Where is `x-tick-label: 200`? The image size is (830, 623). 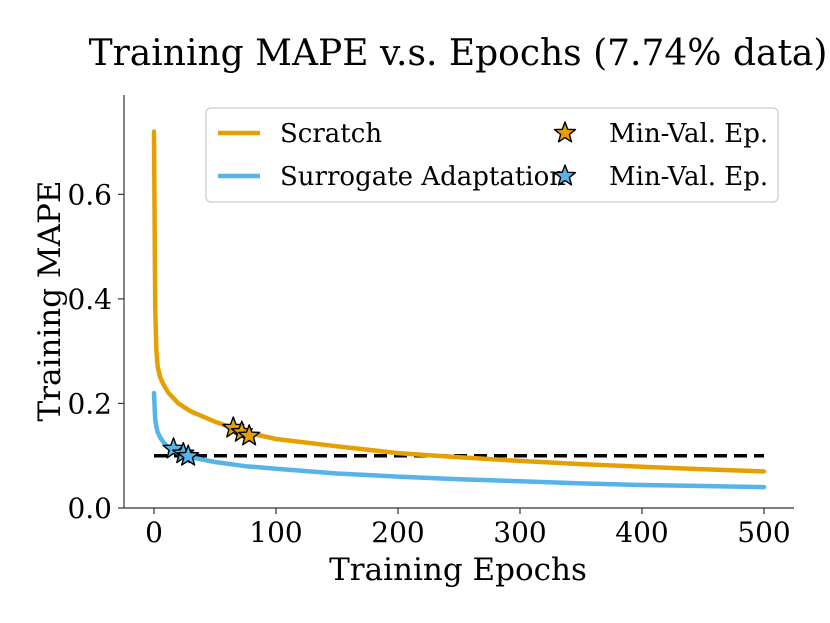 x-tick-label: 200 is located at coordinates (397, 532).